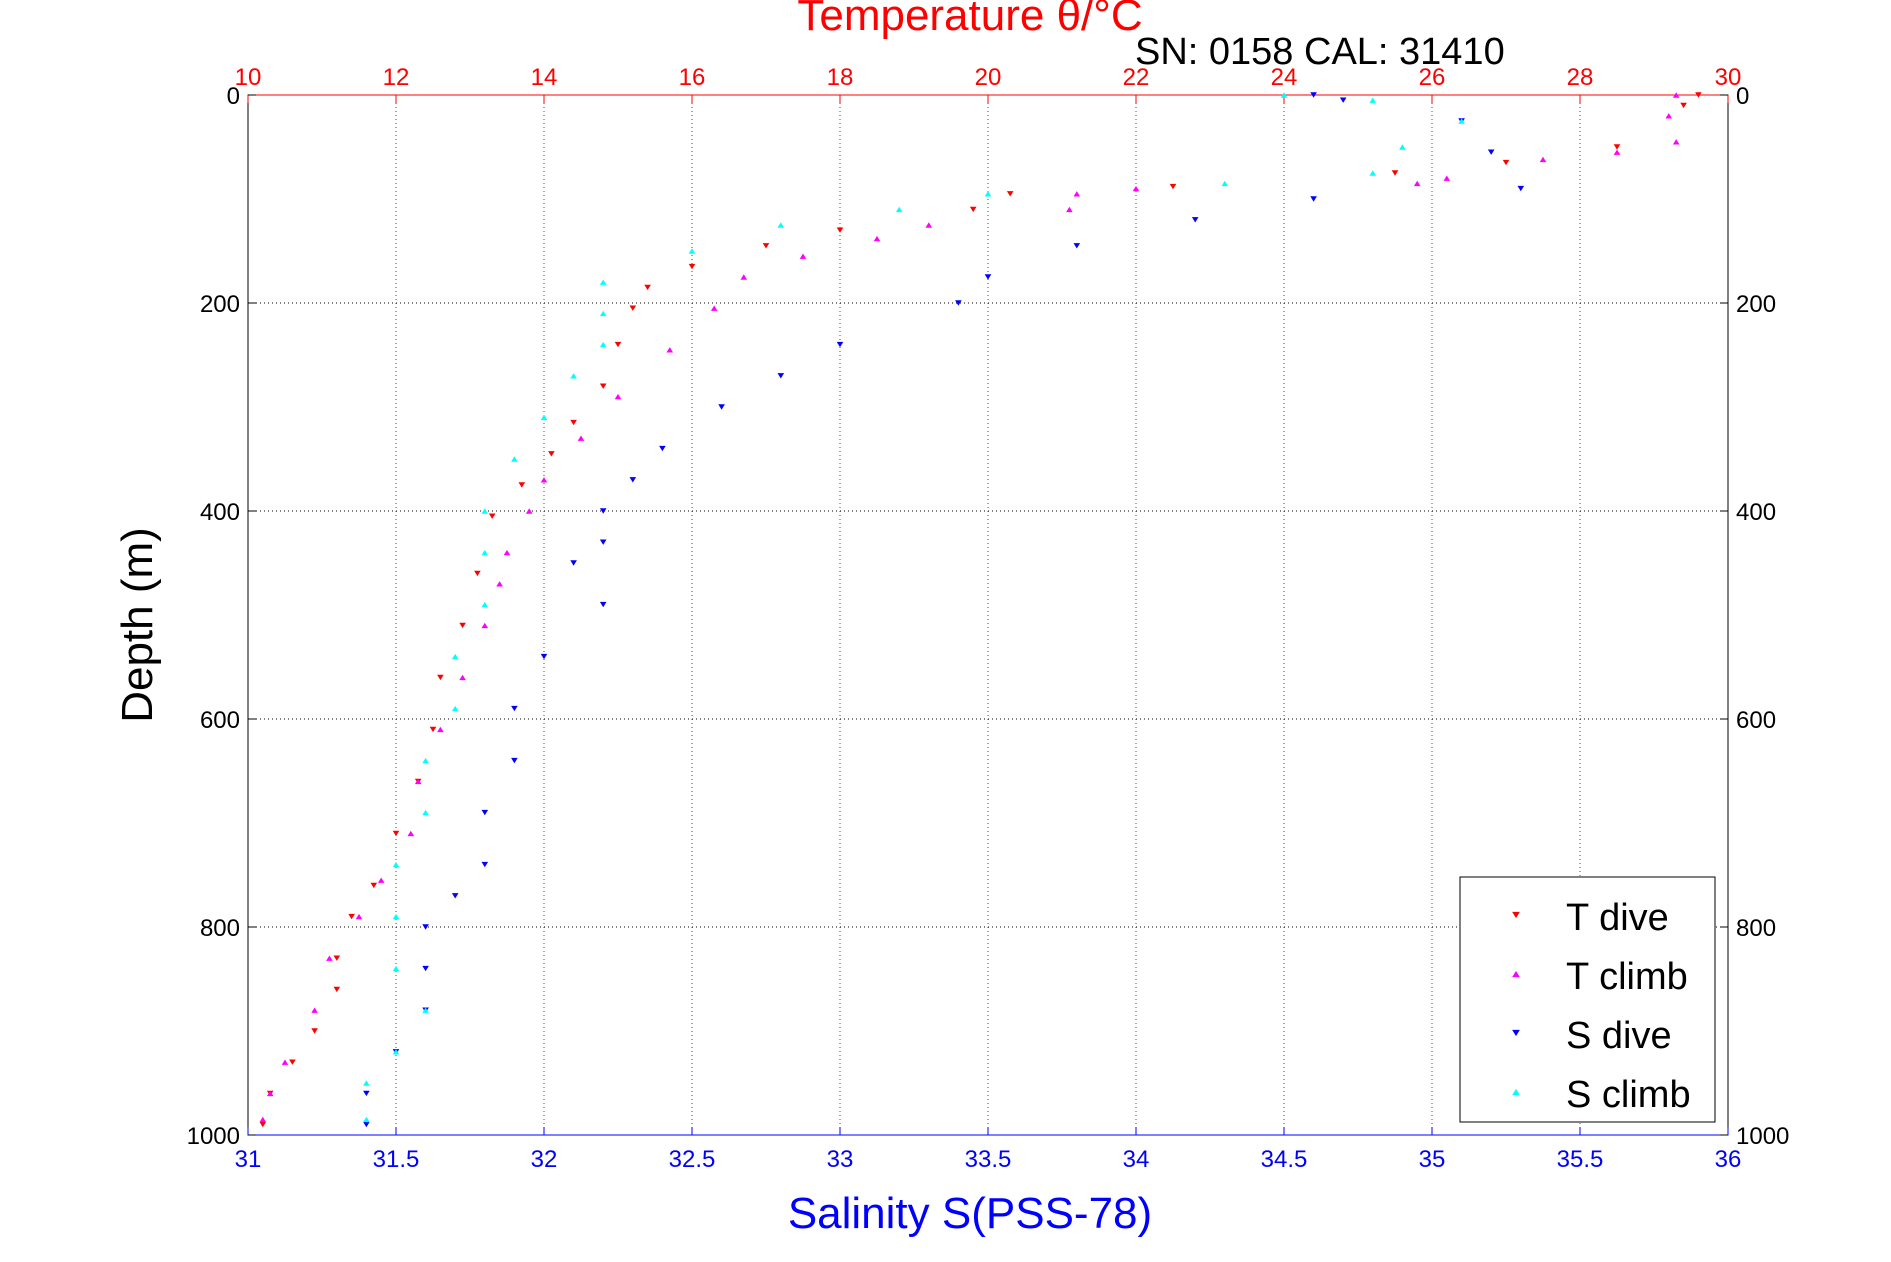 The height and width of the screenshot is (1262, 1891). Describe the element at coordinates (1580, 1159) in the screenshot. I see `bottom-tick-label: 35.5` at that location.